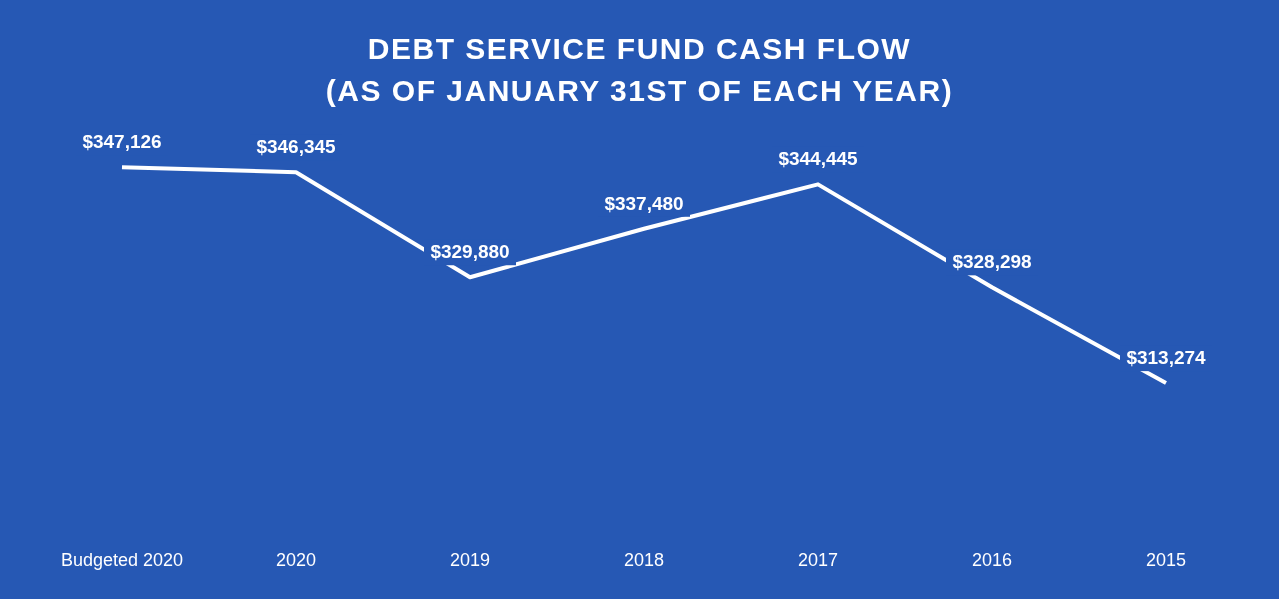 The image size is (1279, 599). I want to click on data-label: $346,345, so click(296, 147).